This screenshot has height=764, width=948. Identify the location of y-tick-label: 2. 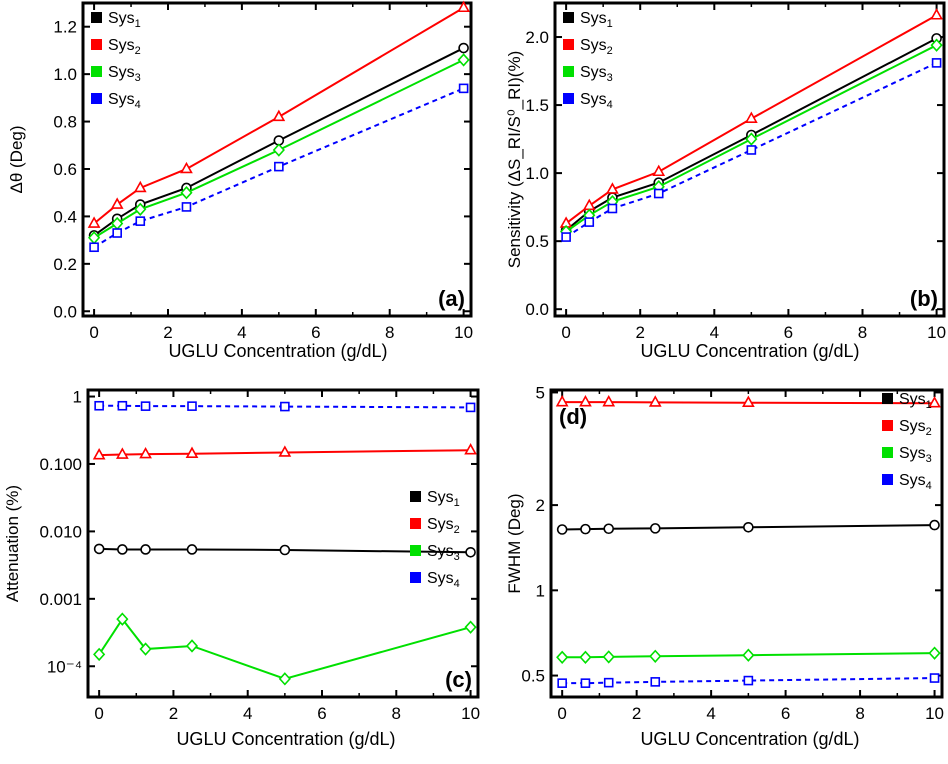
(540, 505).